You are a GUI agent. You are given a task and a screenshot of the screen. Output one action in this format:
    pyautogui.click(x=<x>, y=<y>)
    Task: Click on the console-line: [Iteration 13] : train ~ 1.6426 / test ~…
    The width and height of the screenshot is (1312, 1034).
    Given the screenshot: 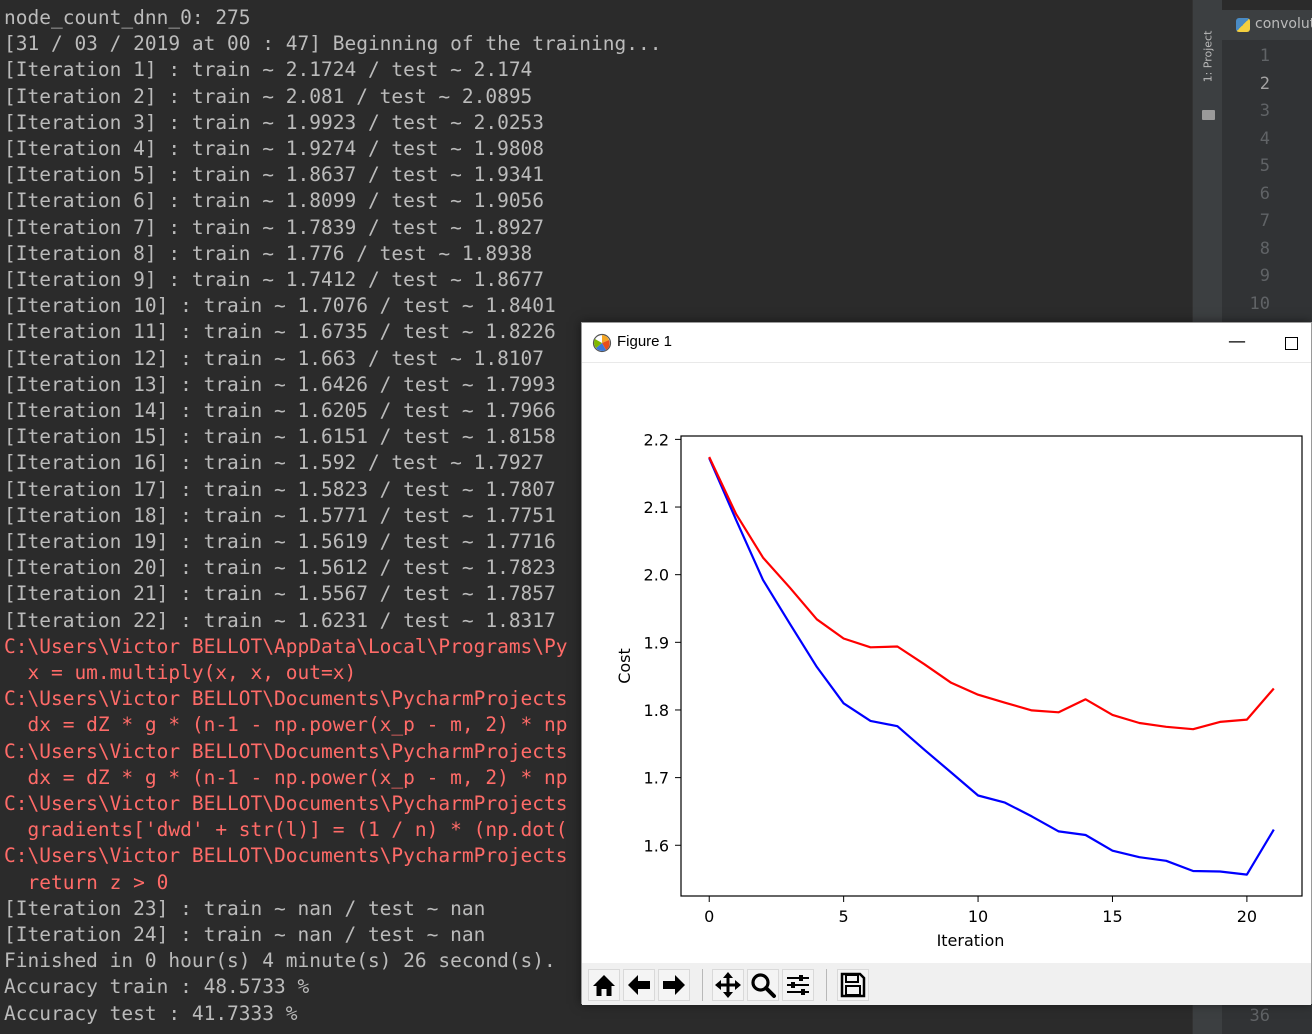 What is the action you would take?
    pyautogui.click(x=280, y=384)
    